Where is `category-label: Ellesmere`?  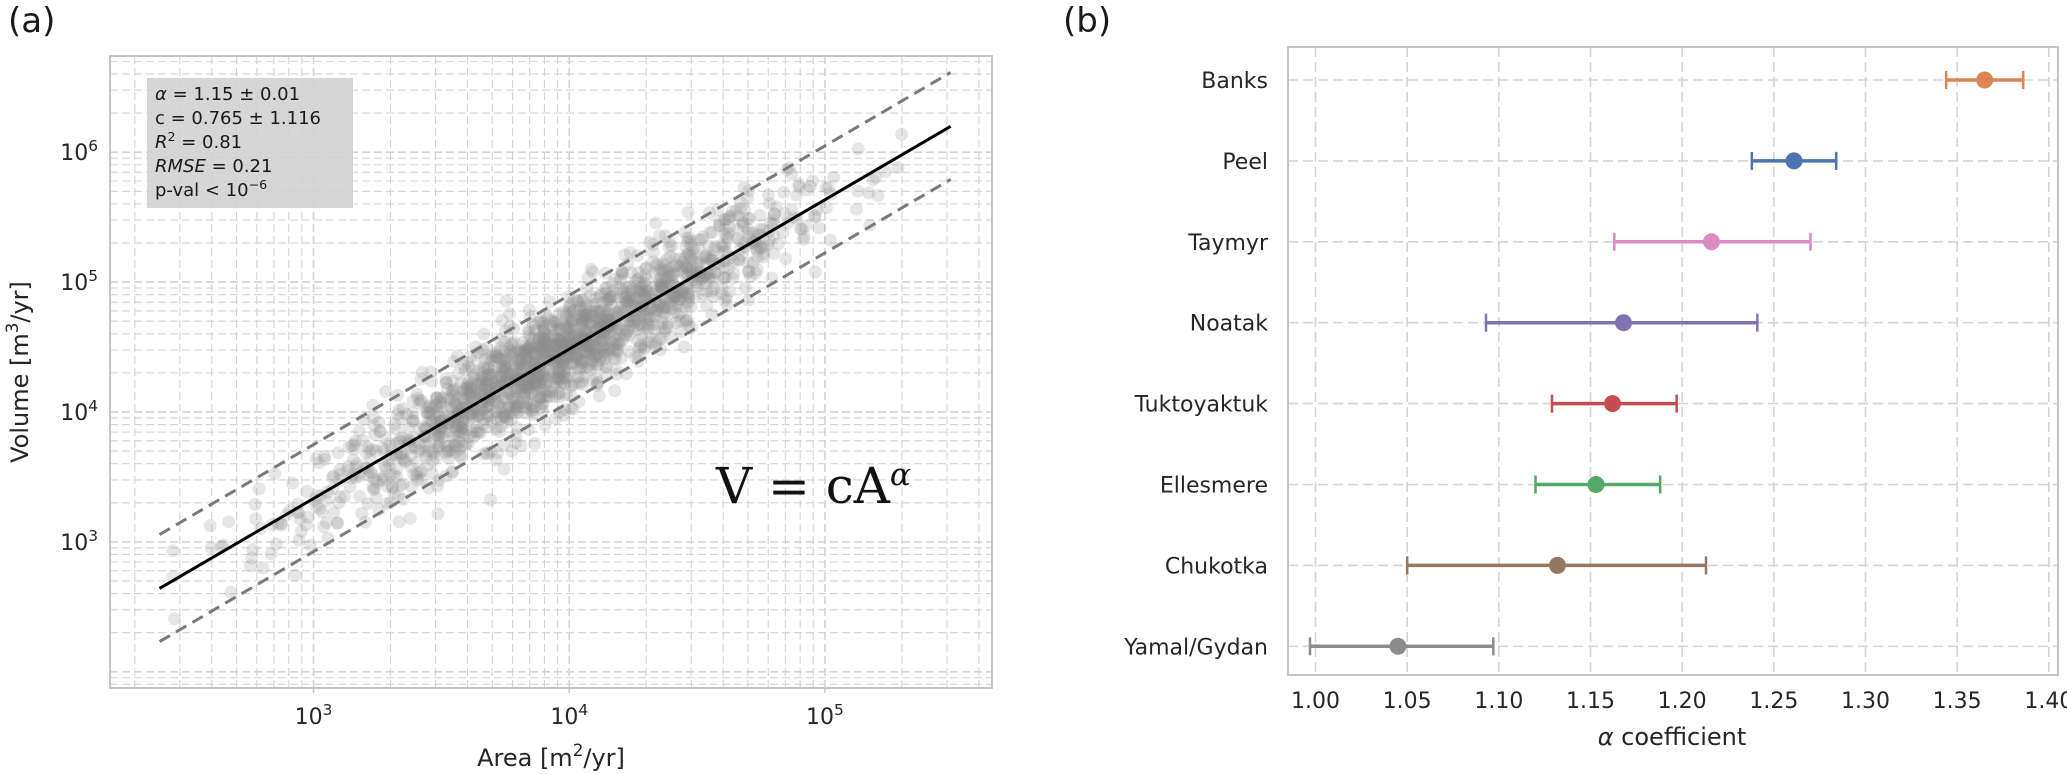
category-label: Ellesmere is located at coordinates (1214, 486).